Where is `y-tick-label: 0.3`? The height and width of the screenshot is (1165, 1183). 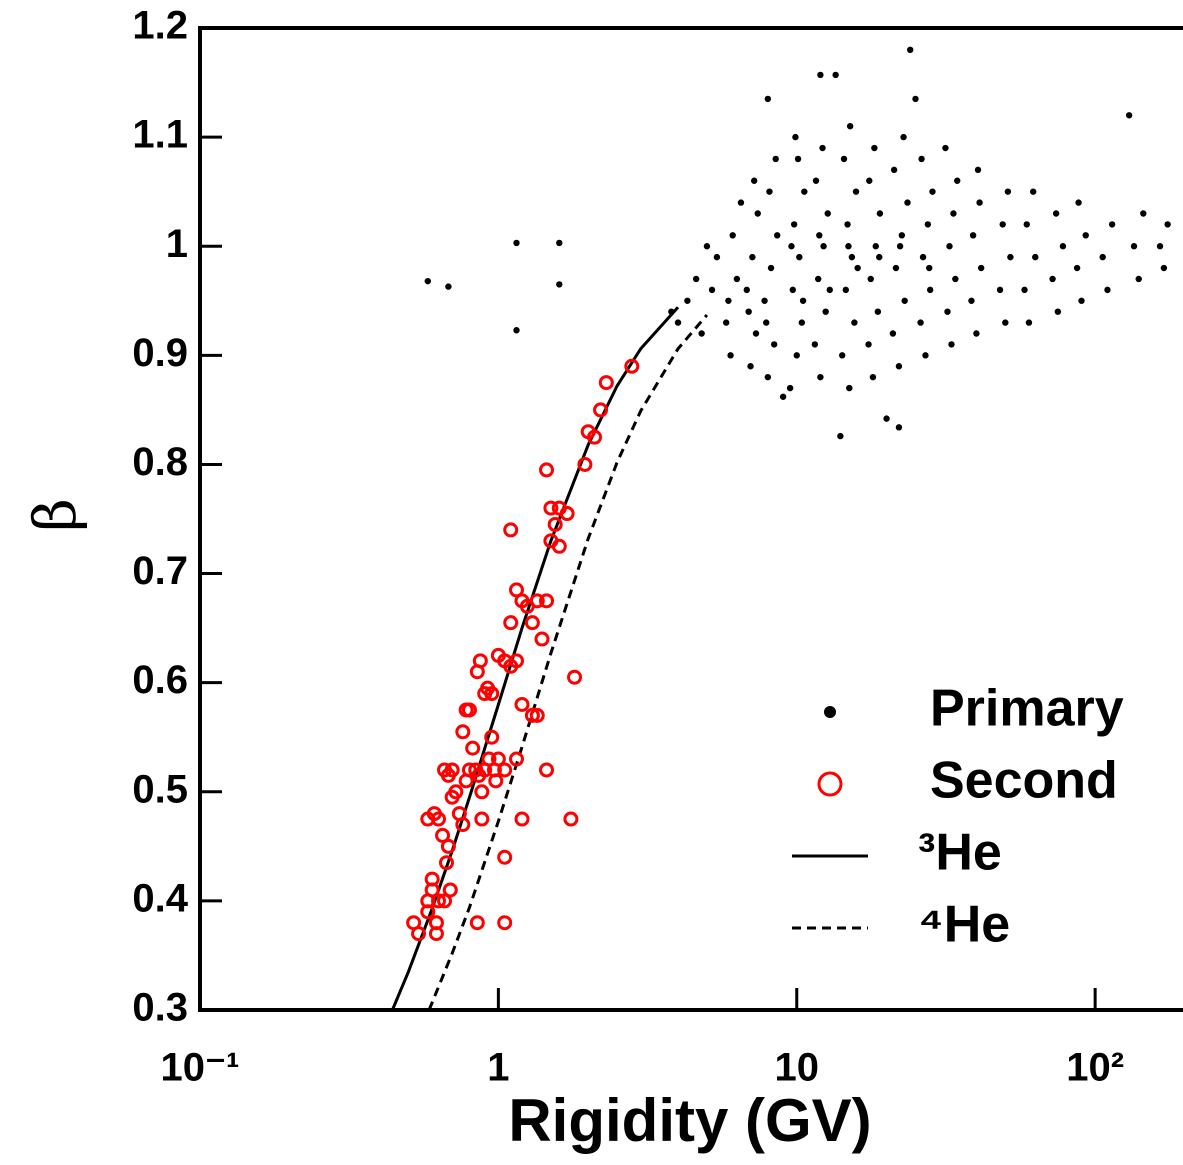 y-tick-label: 0.3 is located at coordinates (160, 1008).